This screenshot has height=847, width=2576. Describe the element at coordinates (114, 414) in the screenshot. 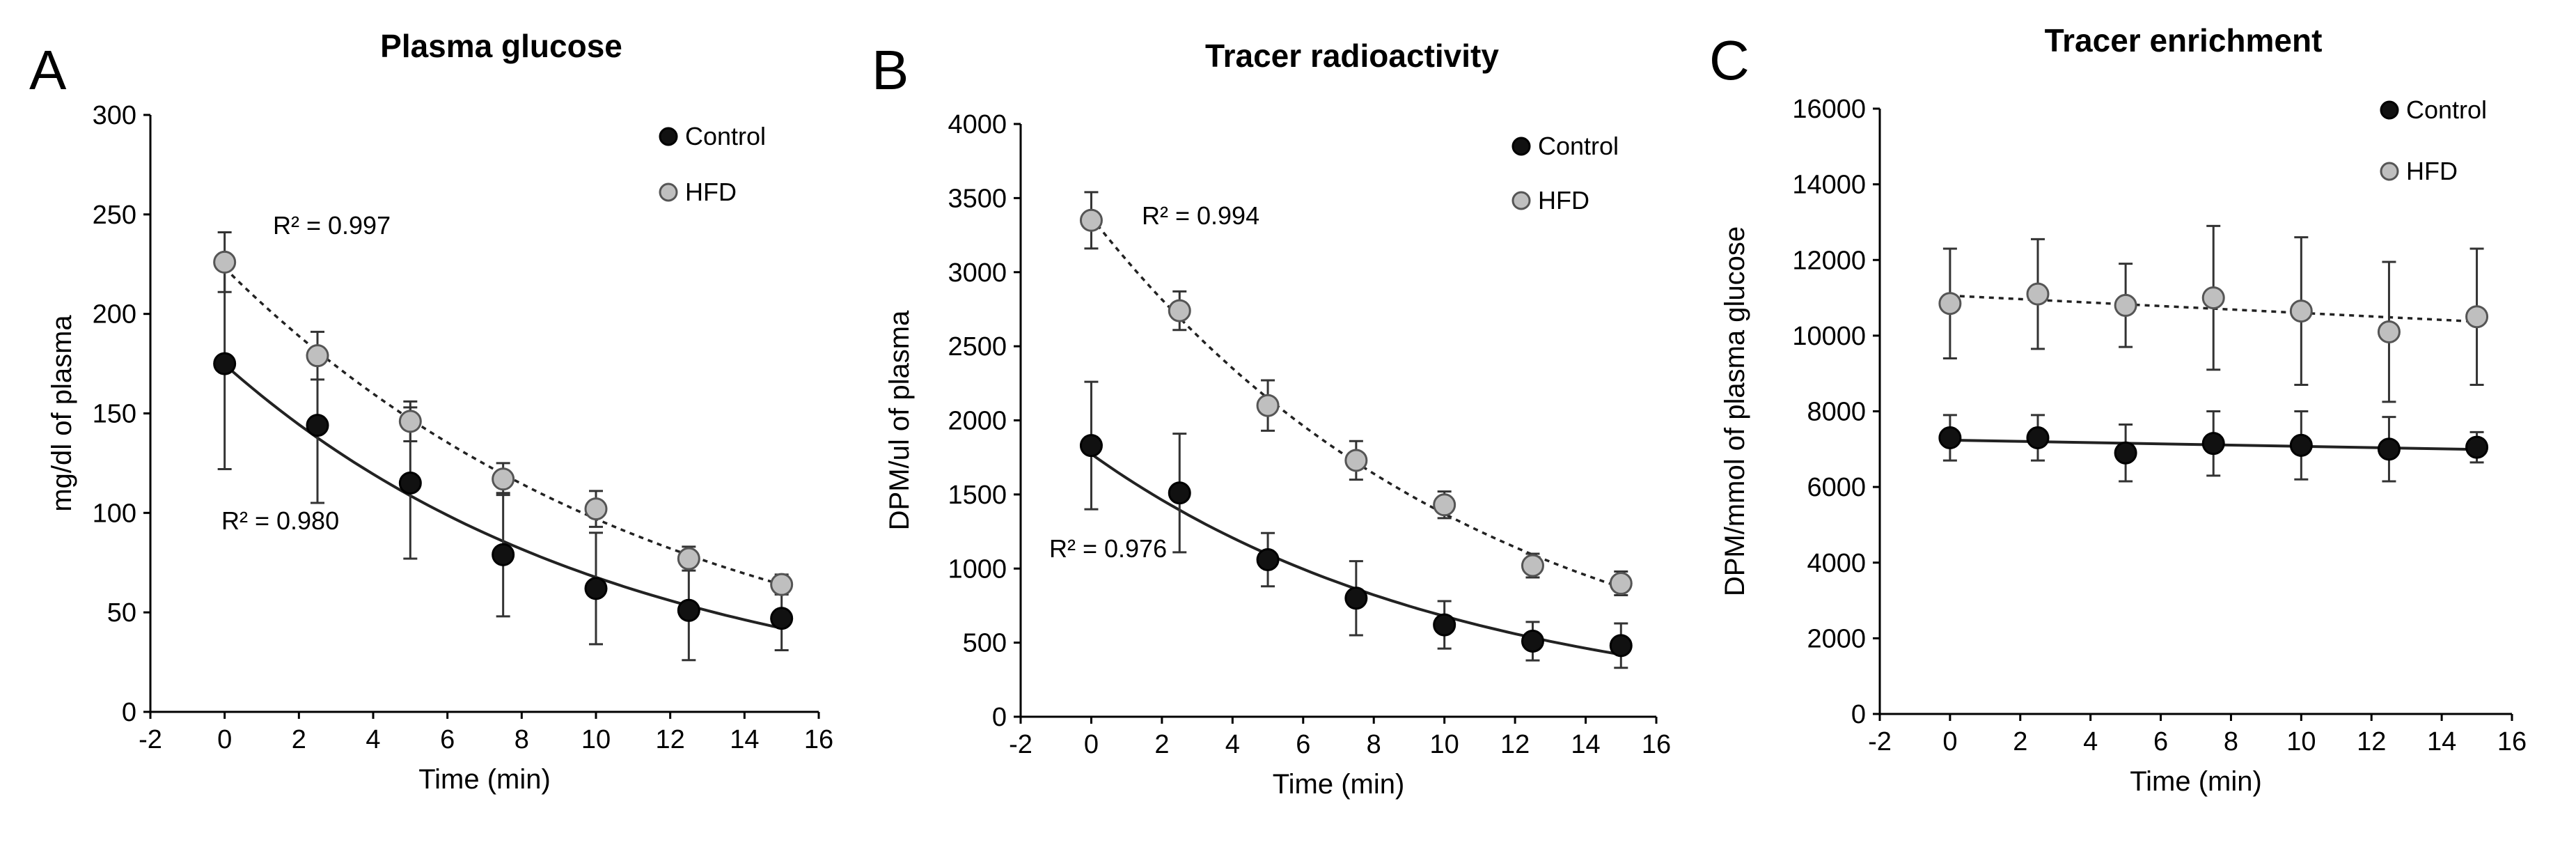

I see `y-tick-label: 150` at that location.